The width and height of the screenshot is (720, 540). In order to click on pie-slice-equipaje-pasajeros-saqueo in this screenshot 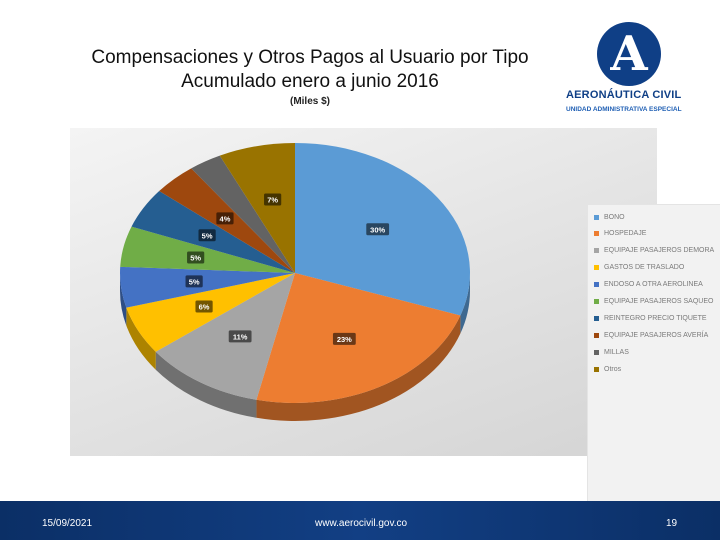, I will do `click(207, 249)`.